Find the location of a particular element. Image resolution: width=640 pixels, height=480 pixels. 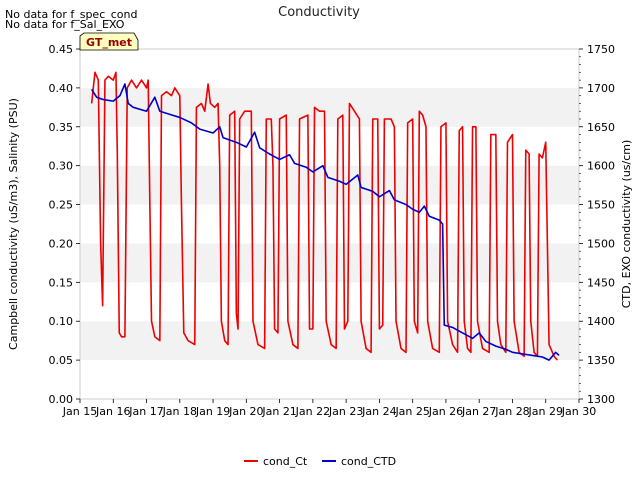

y-tick-label: 0.45 is located at coordinates (61, 49).